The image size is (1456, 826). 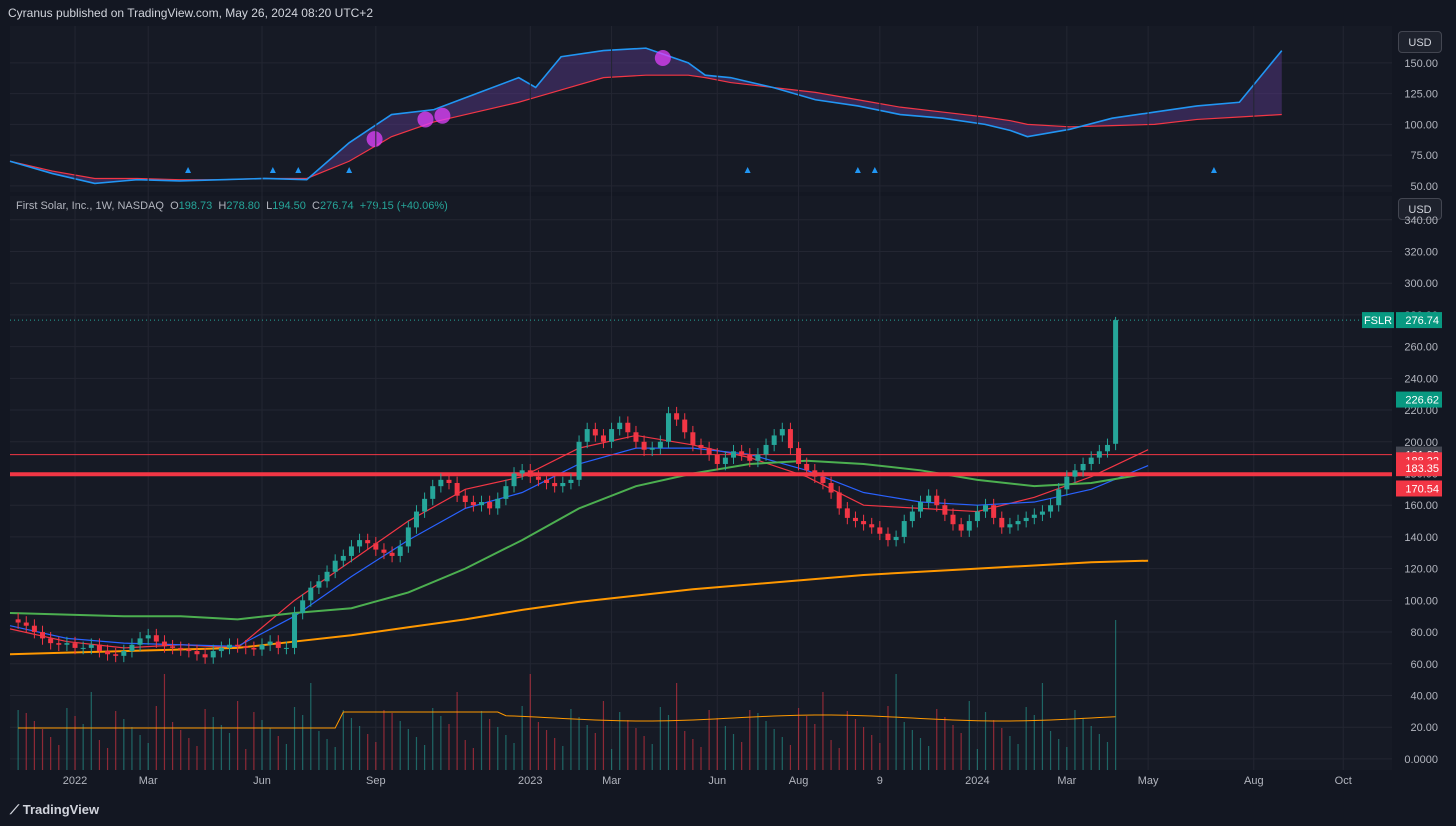 I want to click on legend-change: +79.15 (+40.06%), so click(x=403, y=206).